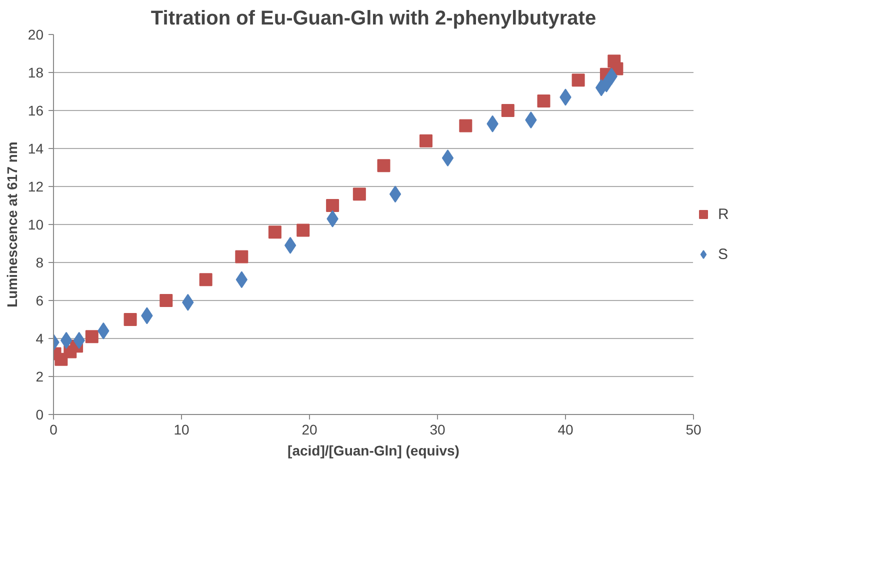 The width and height of the screenshot is (881, 582). I want to click on x-tick-label: 30, so click(438, 430).